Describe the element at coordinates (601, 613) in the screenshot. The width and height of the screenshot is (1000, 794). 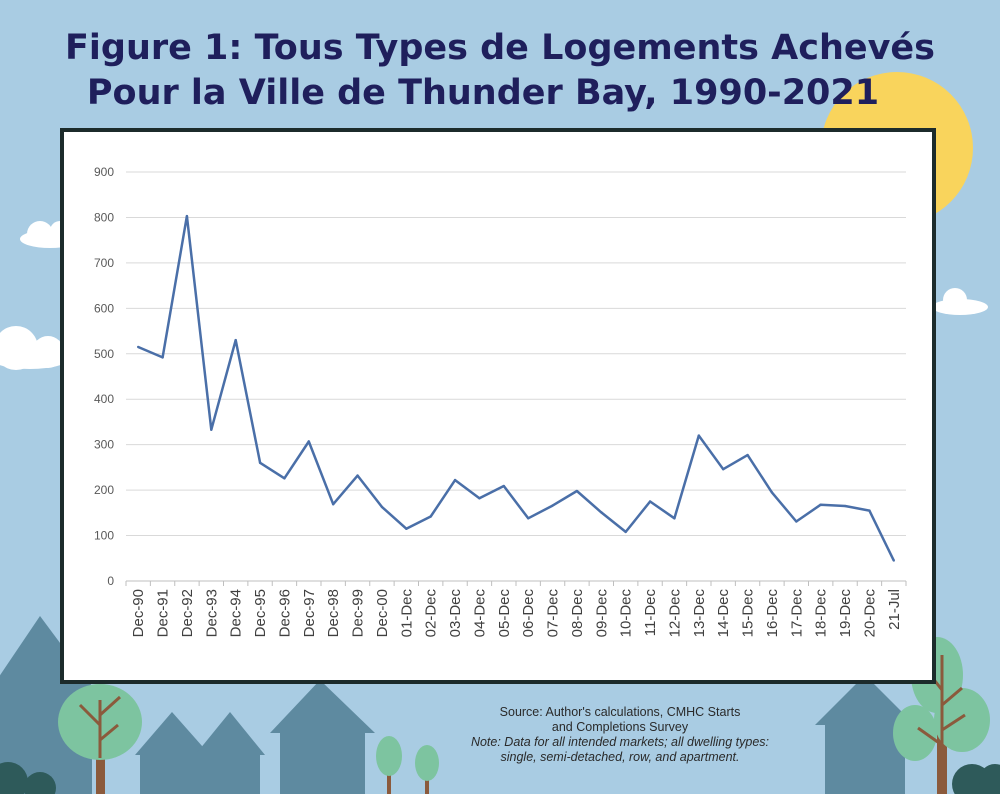
I see `x-tick-label: 09-Dec` at that location.